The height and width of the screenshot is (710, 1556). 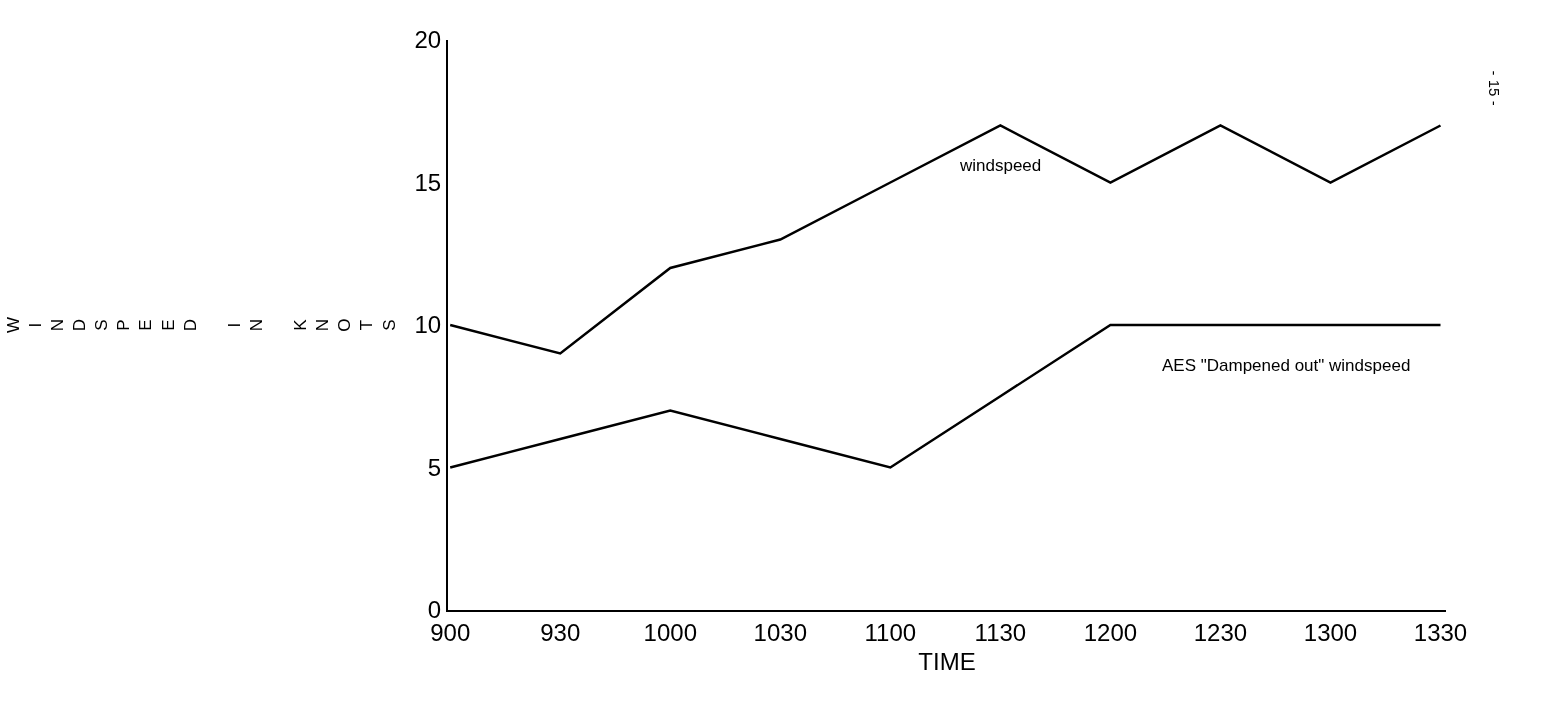 What do you see at coordinates (1286, 365) in the screenshot?
I see `series-label: AES "Dampened out" windspeed` at bounding box center [1286, 365].